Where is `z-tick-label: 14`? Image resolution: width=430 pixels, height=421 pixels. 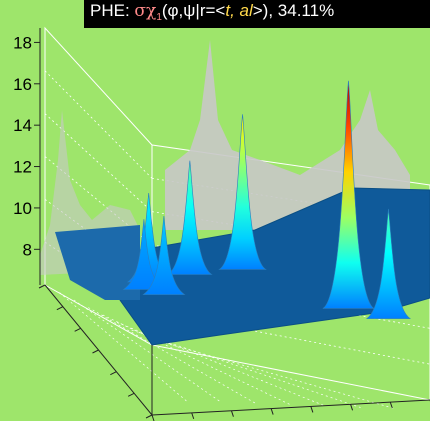 z-tick-label: 14 is located at coordinates (22, 125).